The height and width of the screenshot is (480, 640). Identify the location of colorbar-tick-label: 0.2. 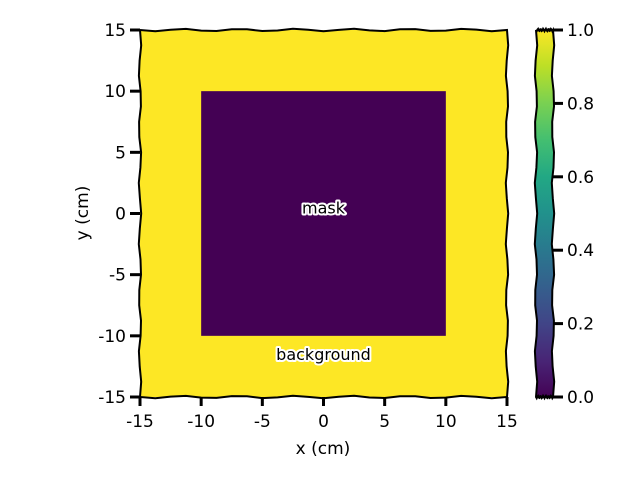
(580, 325).